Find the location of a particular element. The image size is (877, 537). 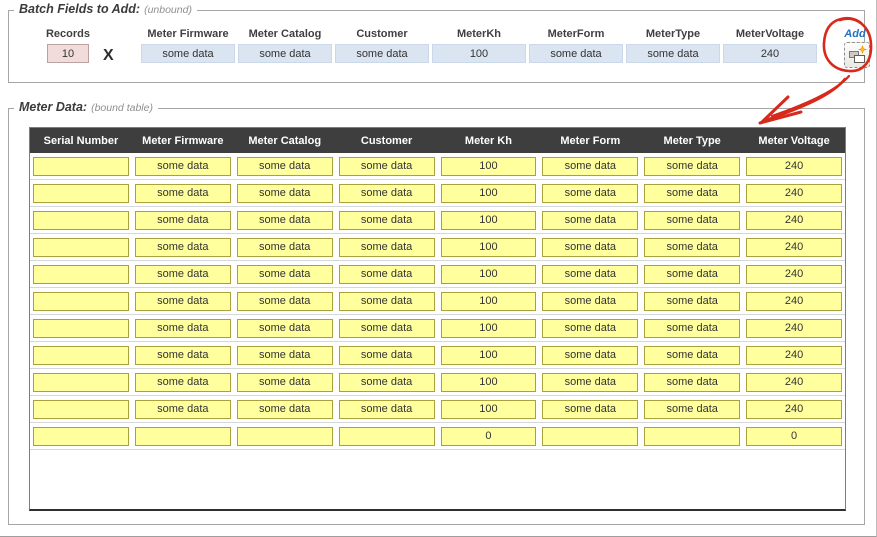

records-input: 10 is located at coordinates (68, 53).